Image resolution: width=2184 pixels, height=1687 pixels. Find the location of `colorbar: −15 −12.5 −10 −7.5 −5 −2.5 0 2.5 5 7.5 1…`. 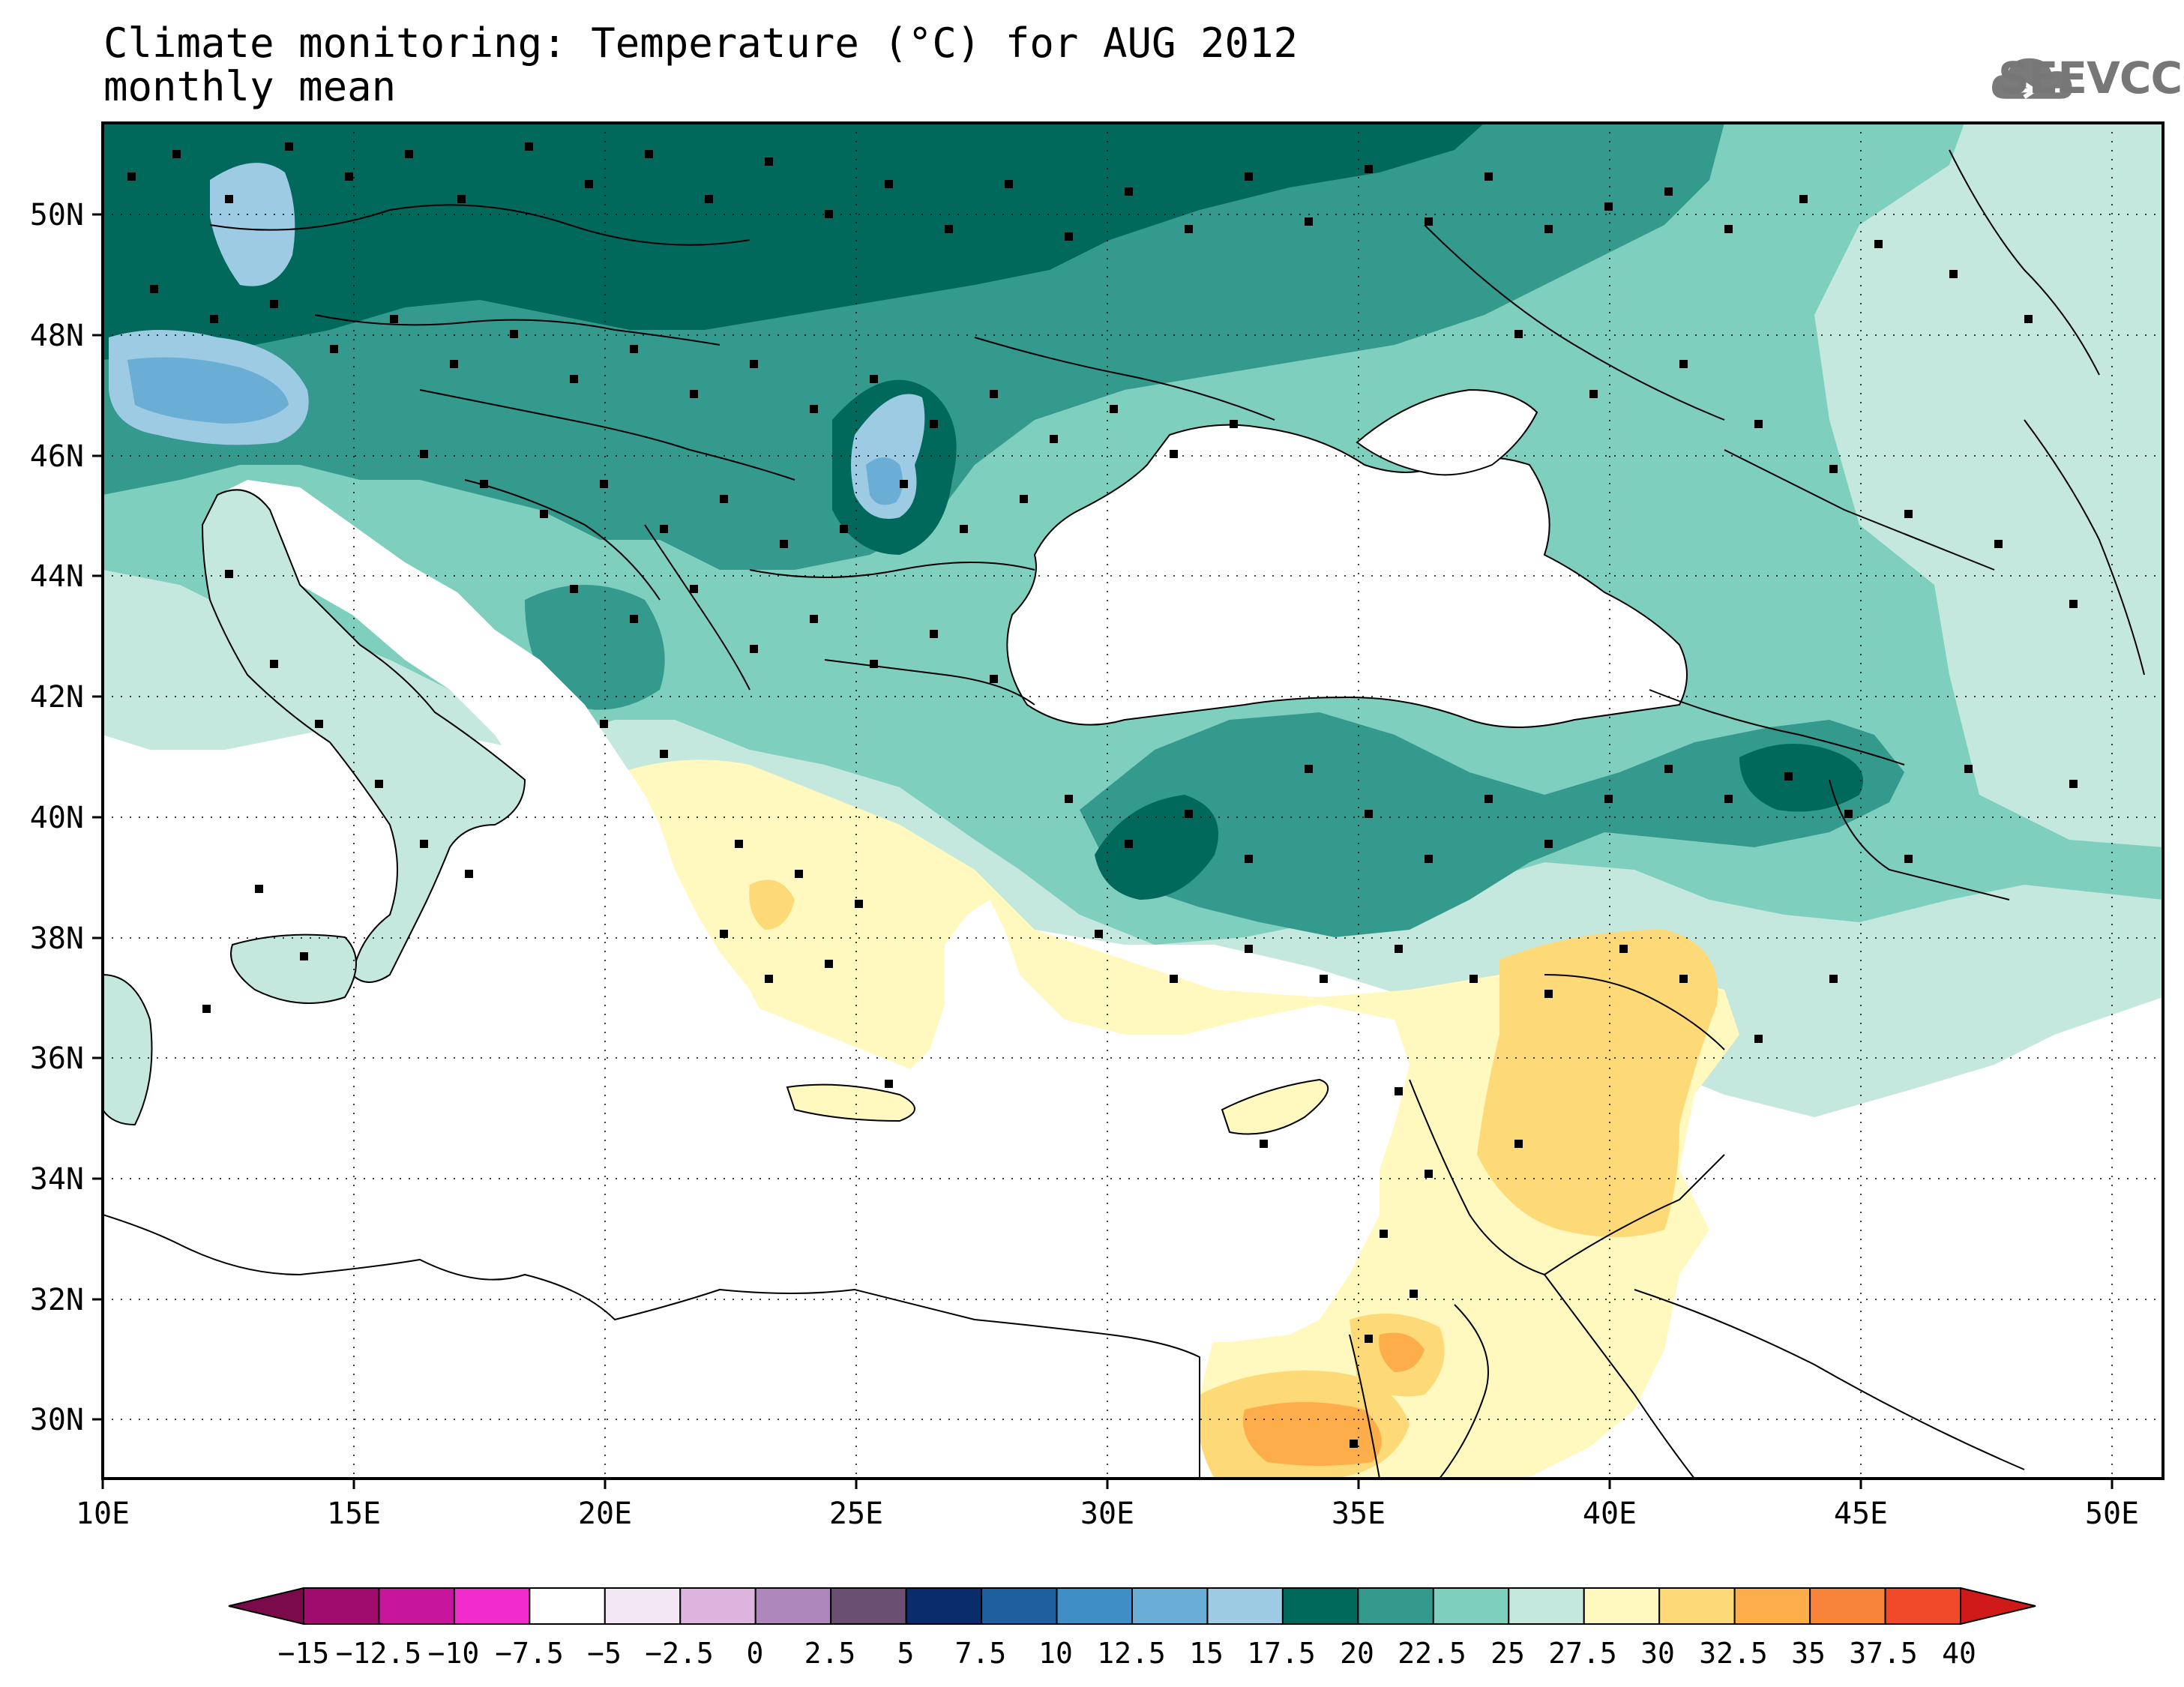

colorbar: −15 −12.5 −10 −7.5 −5 −2.5 0 2.5 5 7.5 1… is located at coordinates (1132, 1628).